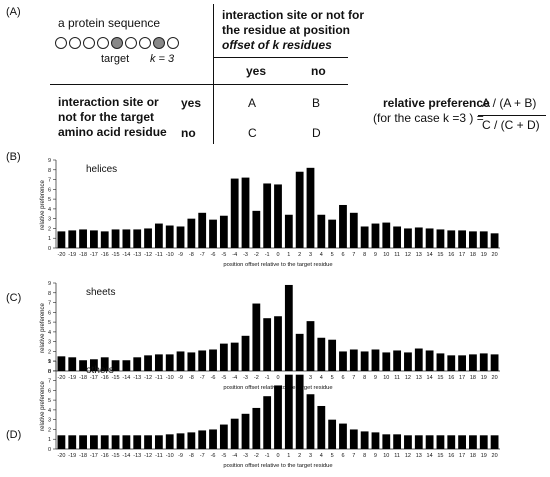 The width and height of the screenshot is (550, 477). What do you see at coordinates (473, 456) in the screenshot?
I see `x-tick-label: 18` at bounding box center [473, 456].